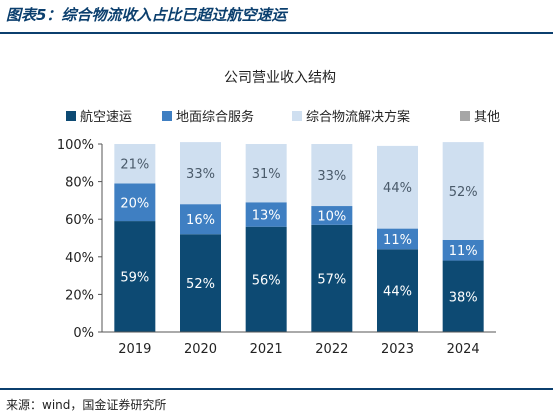  I want to click on y-tick-label-4: 80%, so click(79, 183).